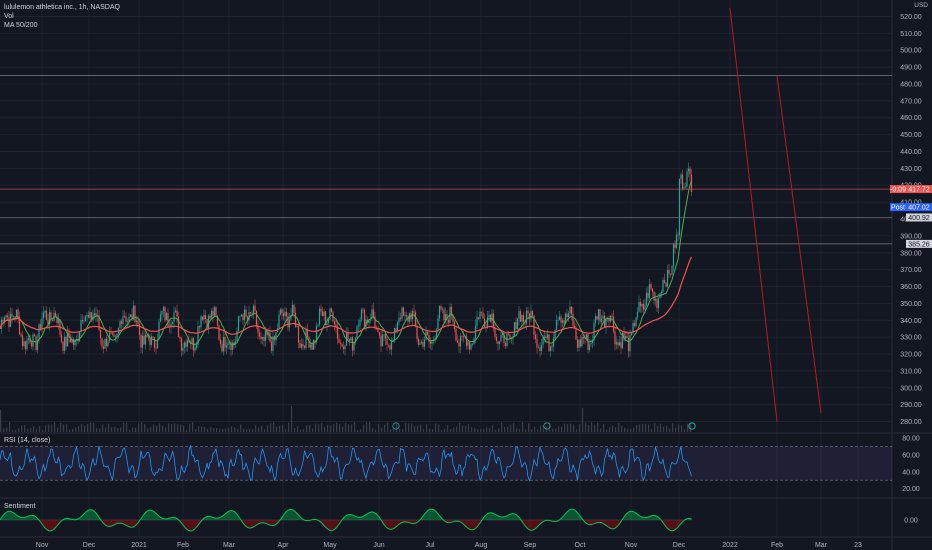  What do you see at coordinates (777, 545) in the screenshot?
I see `x-tick-label: Feb` at bounding box center [777, 545].